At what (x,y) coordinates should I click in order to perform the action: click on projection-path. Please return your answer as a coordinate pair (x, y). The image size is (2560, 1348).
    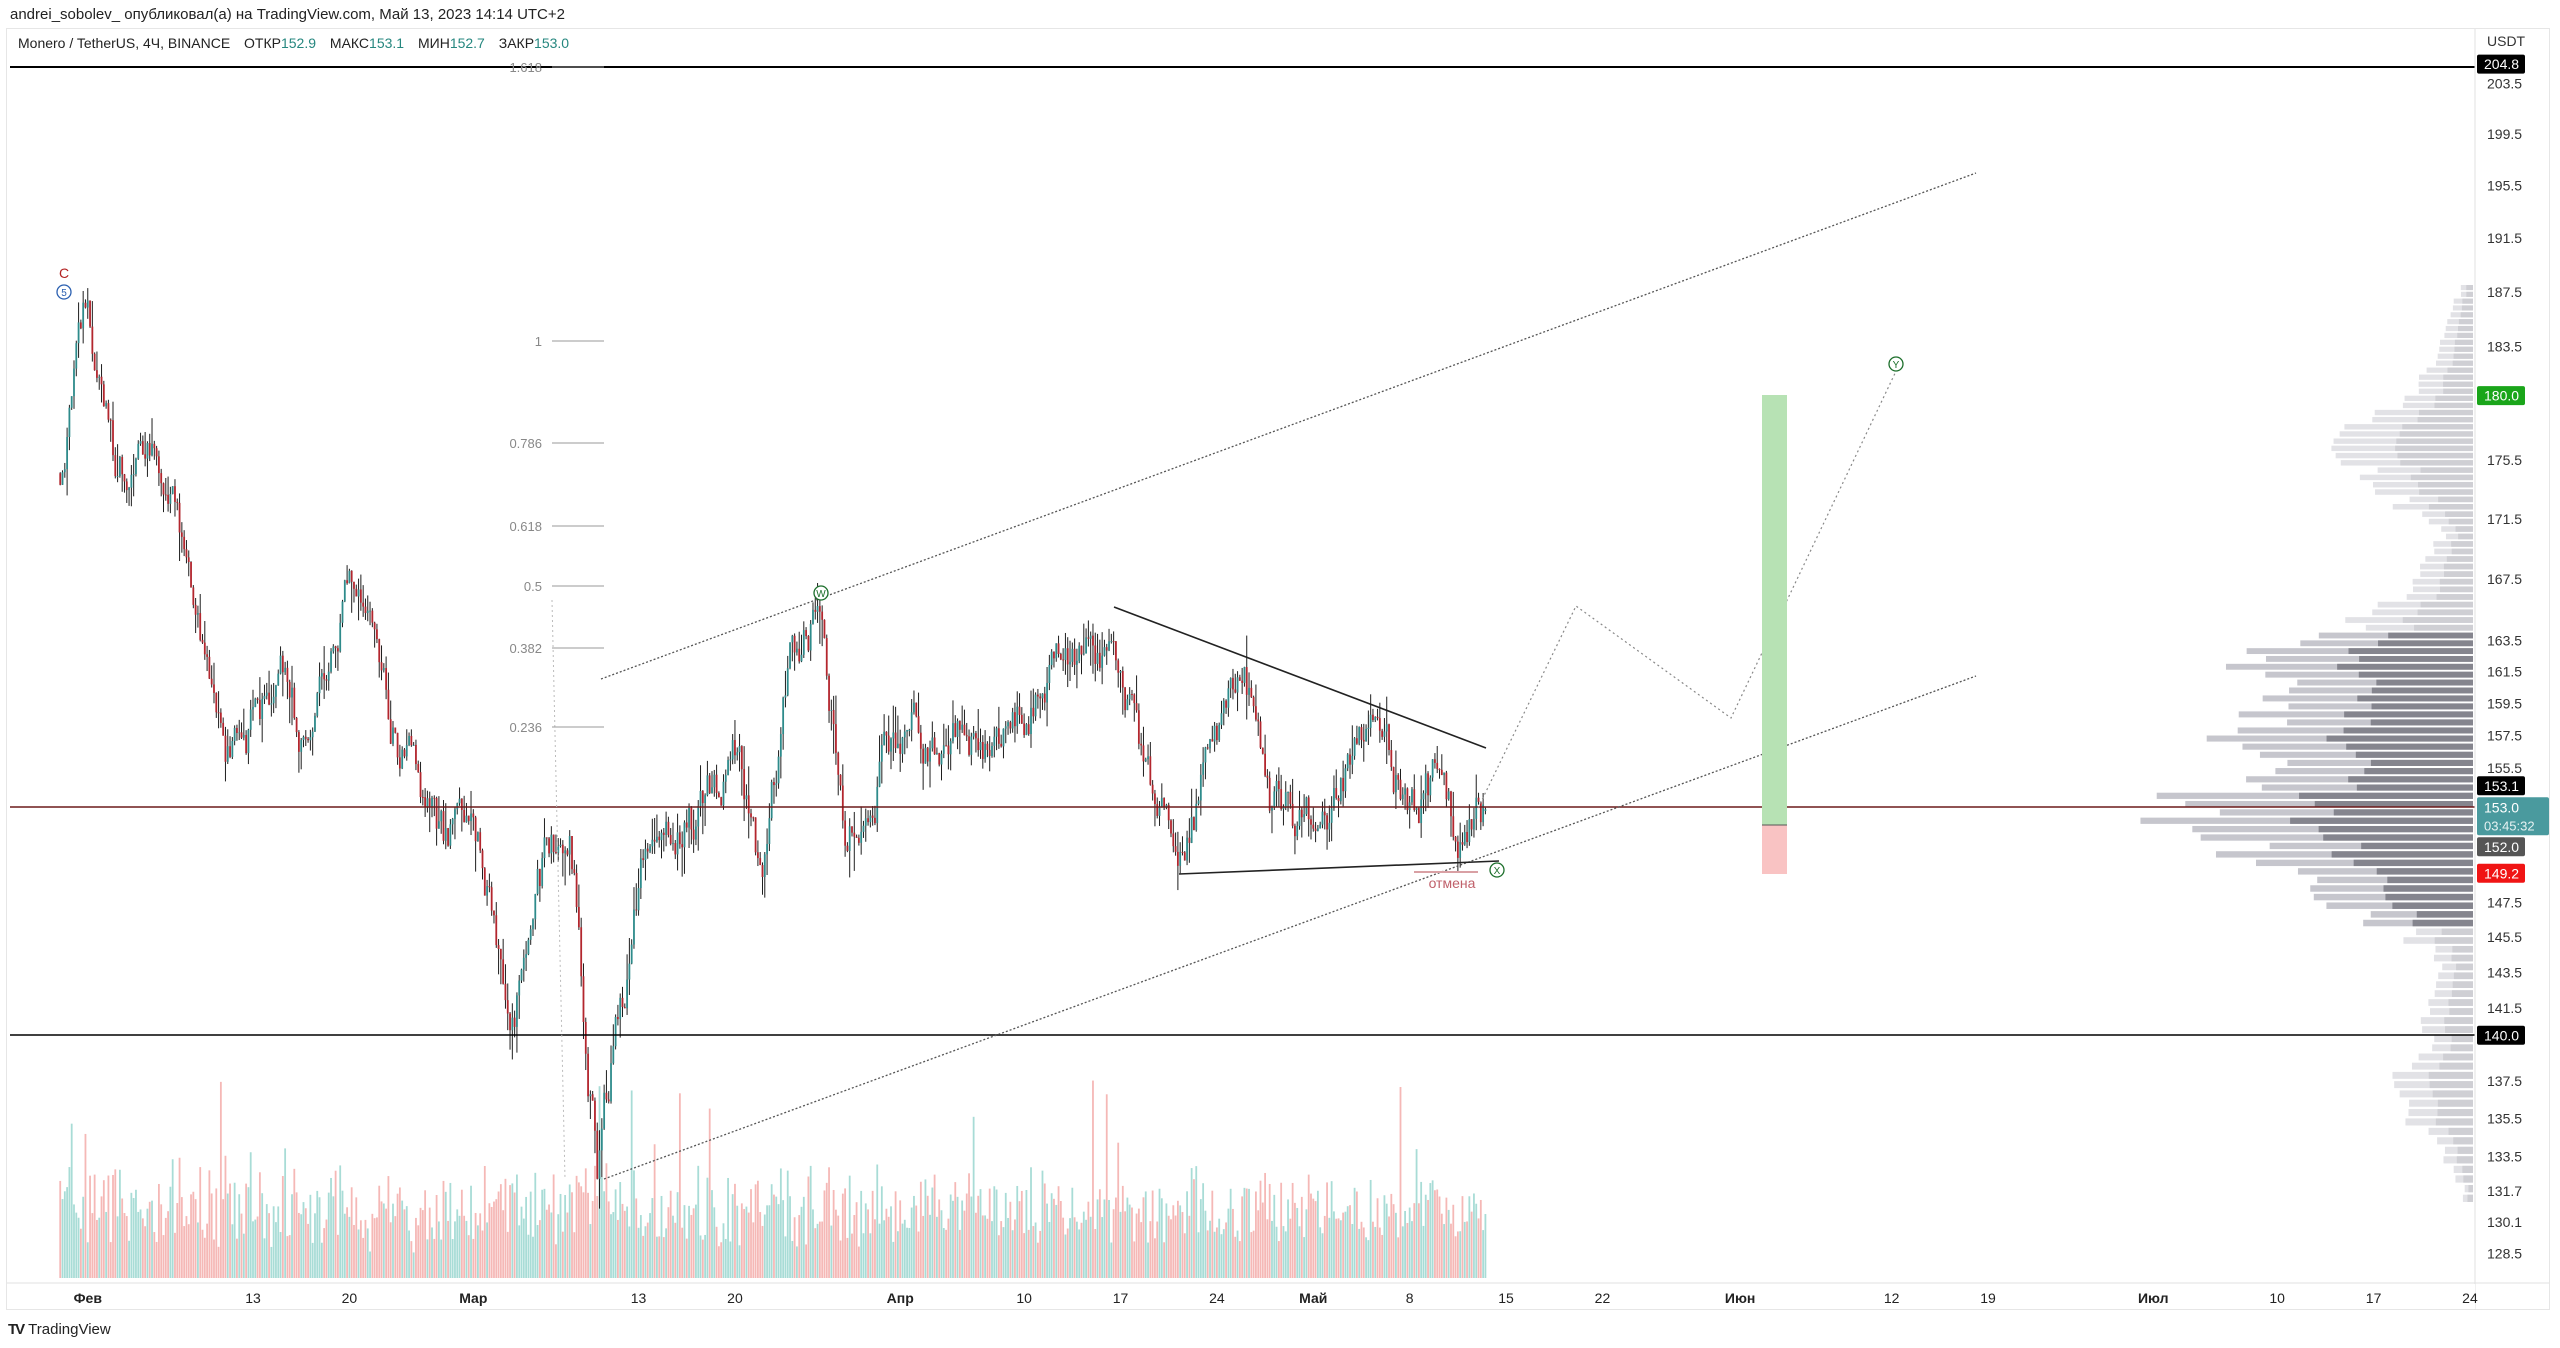
    Looking at the image, I should click on (1688, 587).